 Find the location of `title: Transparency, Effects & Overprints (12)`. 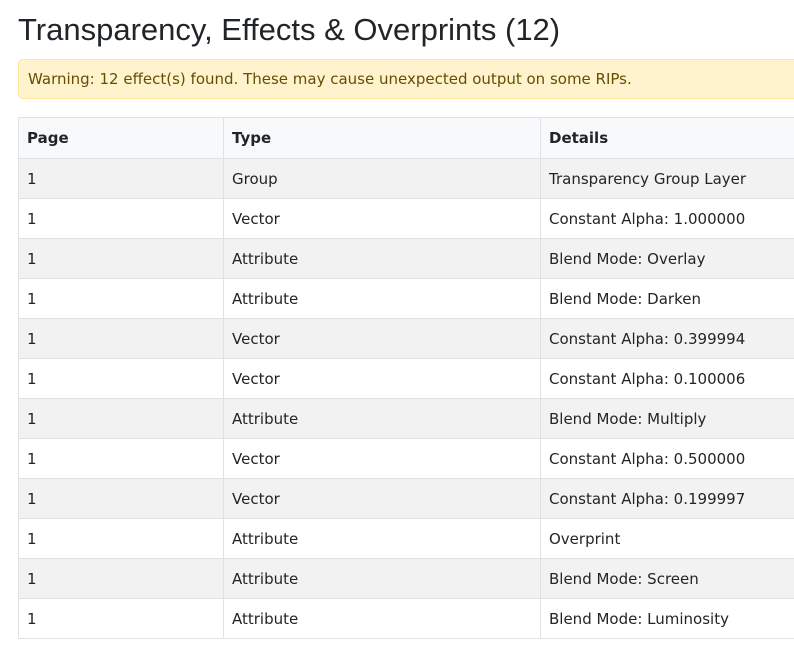

title: Transparency, Effects & Overprints (12) is located at coordinates (289, 29).